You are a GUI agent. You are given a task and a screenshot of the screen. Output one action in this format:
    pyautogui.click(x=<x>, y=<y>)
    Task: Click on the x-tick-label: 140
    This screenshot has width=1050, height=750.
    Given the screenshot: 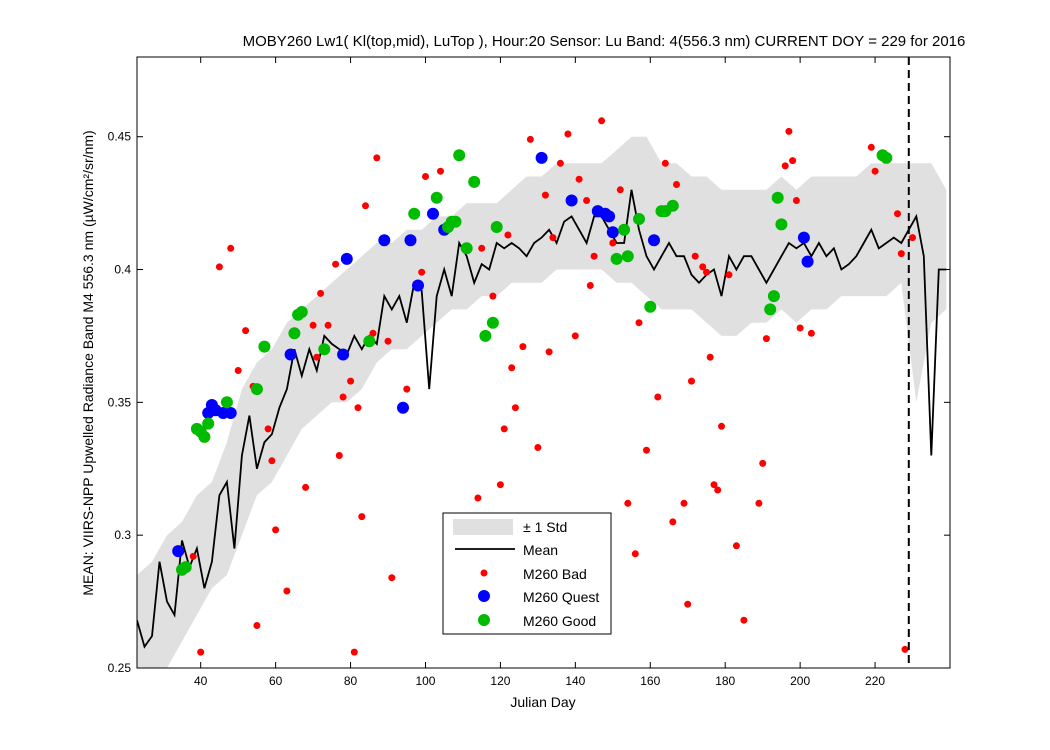 What is the action you would take?
    pyautogui.click(x=575, y=681)
    